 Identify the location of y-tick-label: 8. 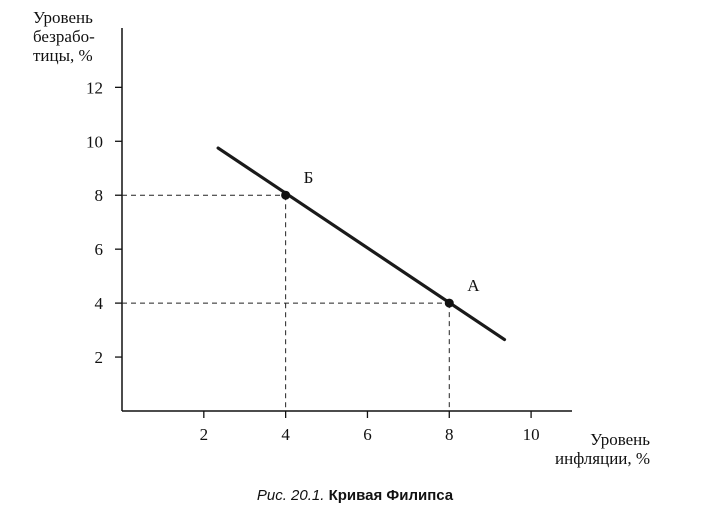
(99, 195).